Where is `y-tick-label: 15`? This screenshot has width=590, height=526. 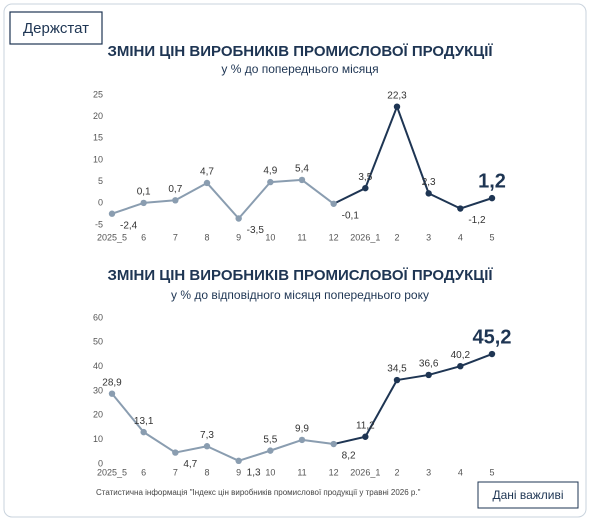 y-tick-label: 15 is located at coordinates (98, 138).